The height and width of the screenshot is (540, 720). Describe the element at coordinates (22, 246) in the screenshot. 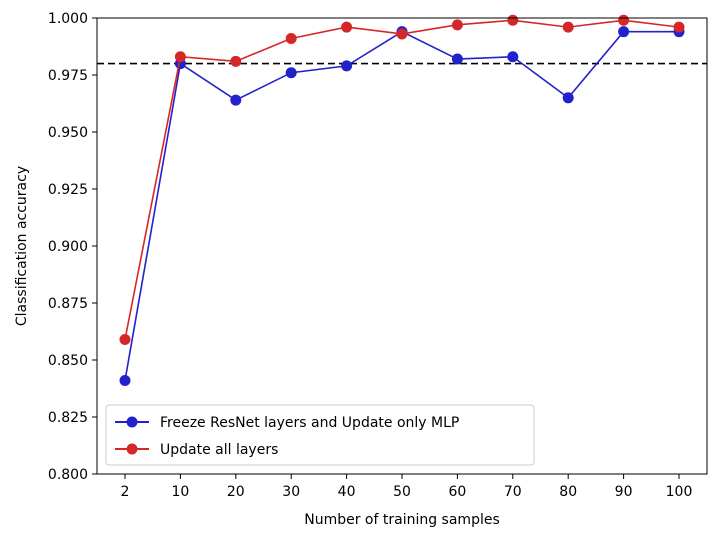

I see `y-axis-title: Classification accuracy` at that location.